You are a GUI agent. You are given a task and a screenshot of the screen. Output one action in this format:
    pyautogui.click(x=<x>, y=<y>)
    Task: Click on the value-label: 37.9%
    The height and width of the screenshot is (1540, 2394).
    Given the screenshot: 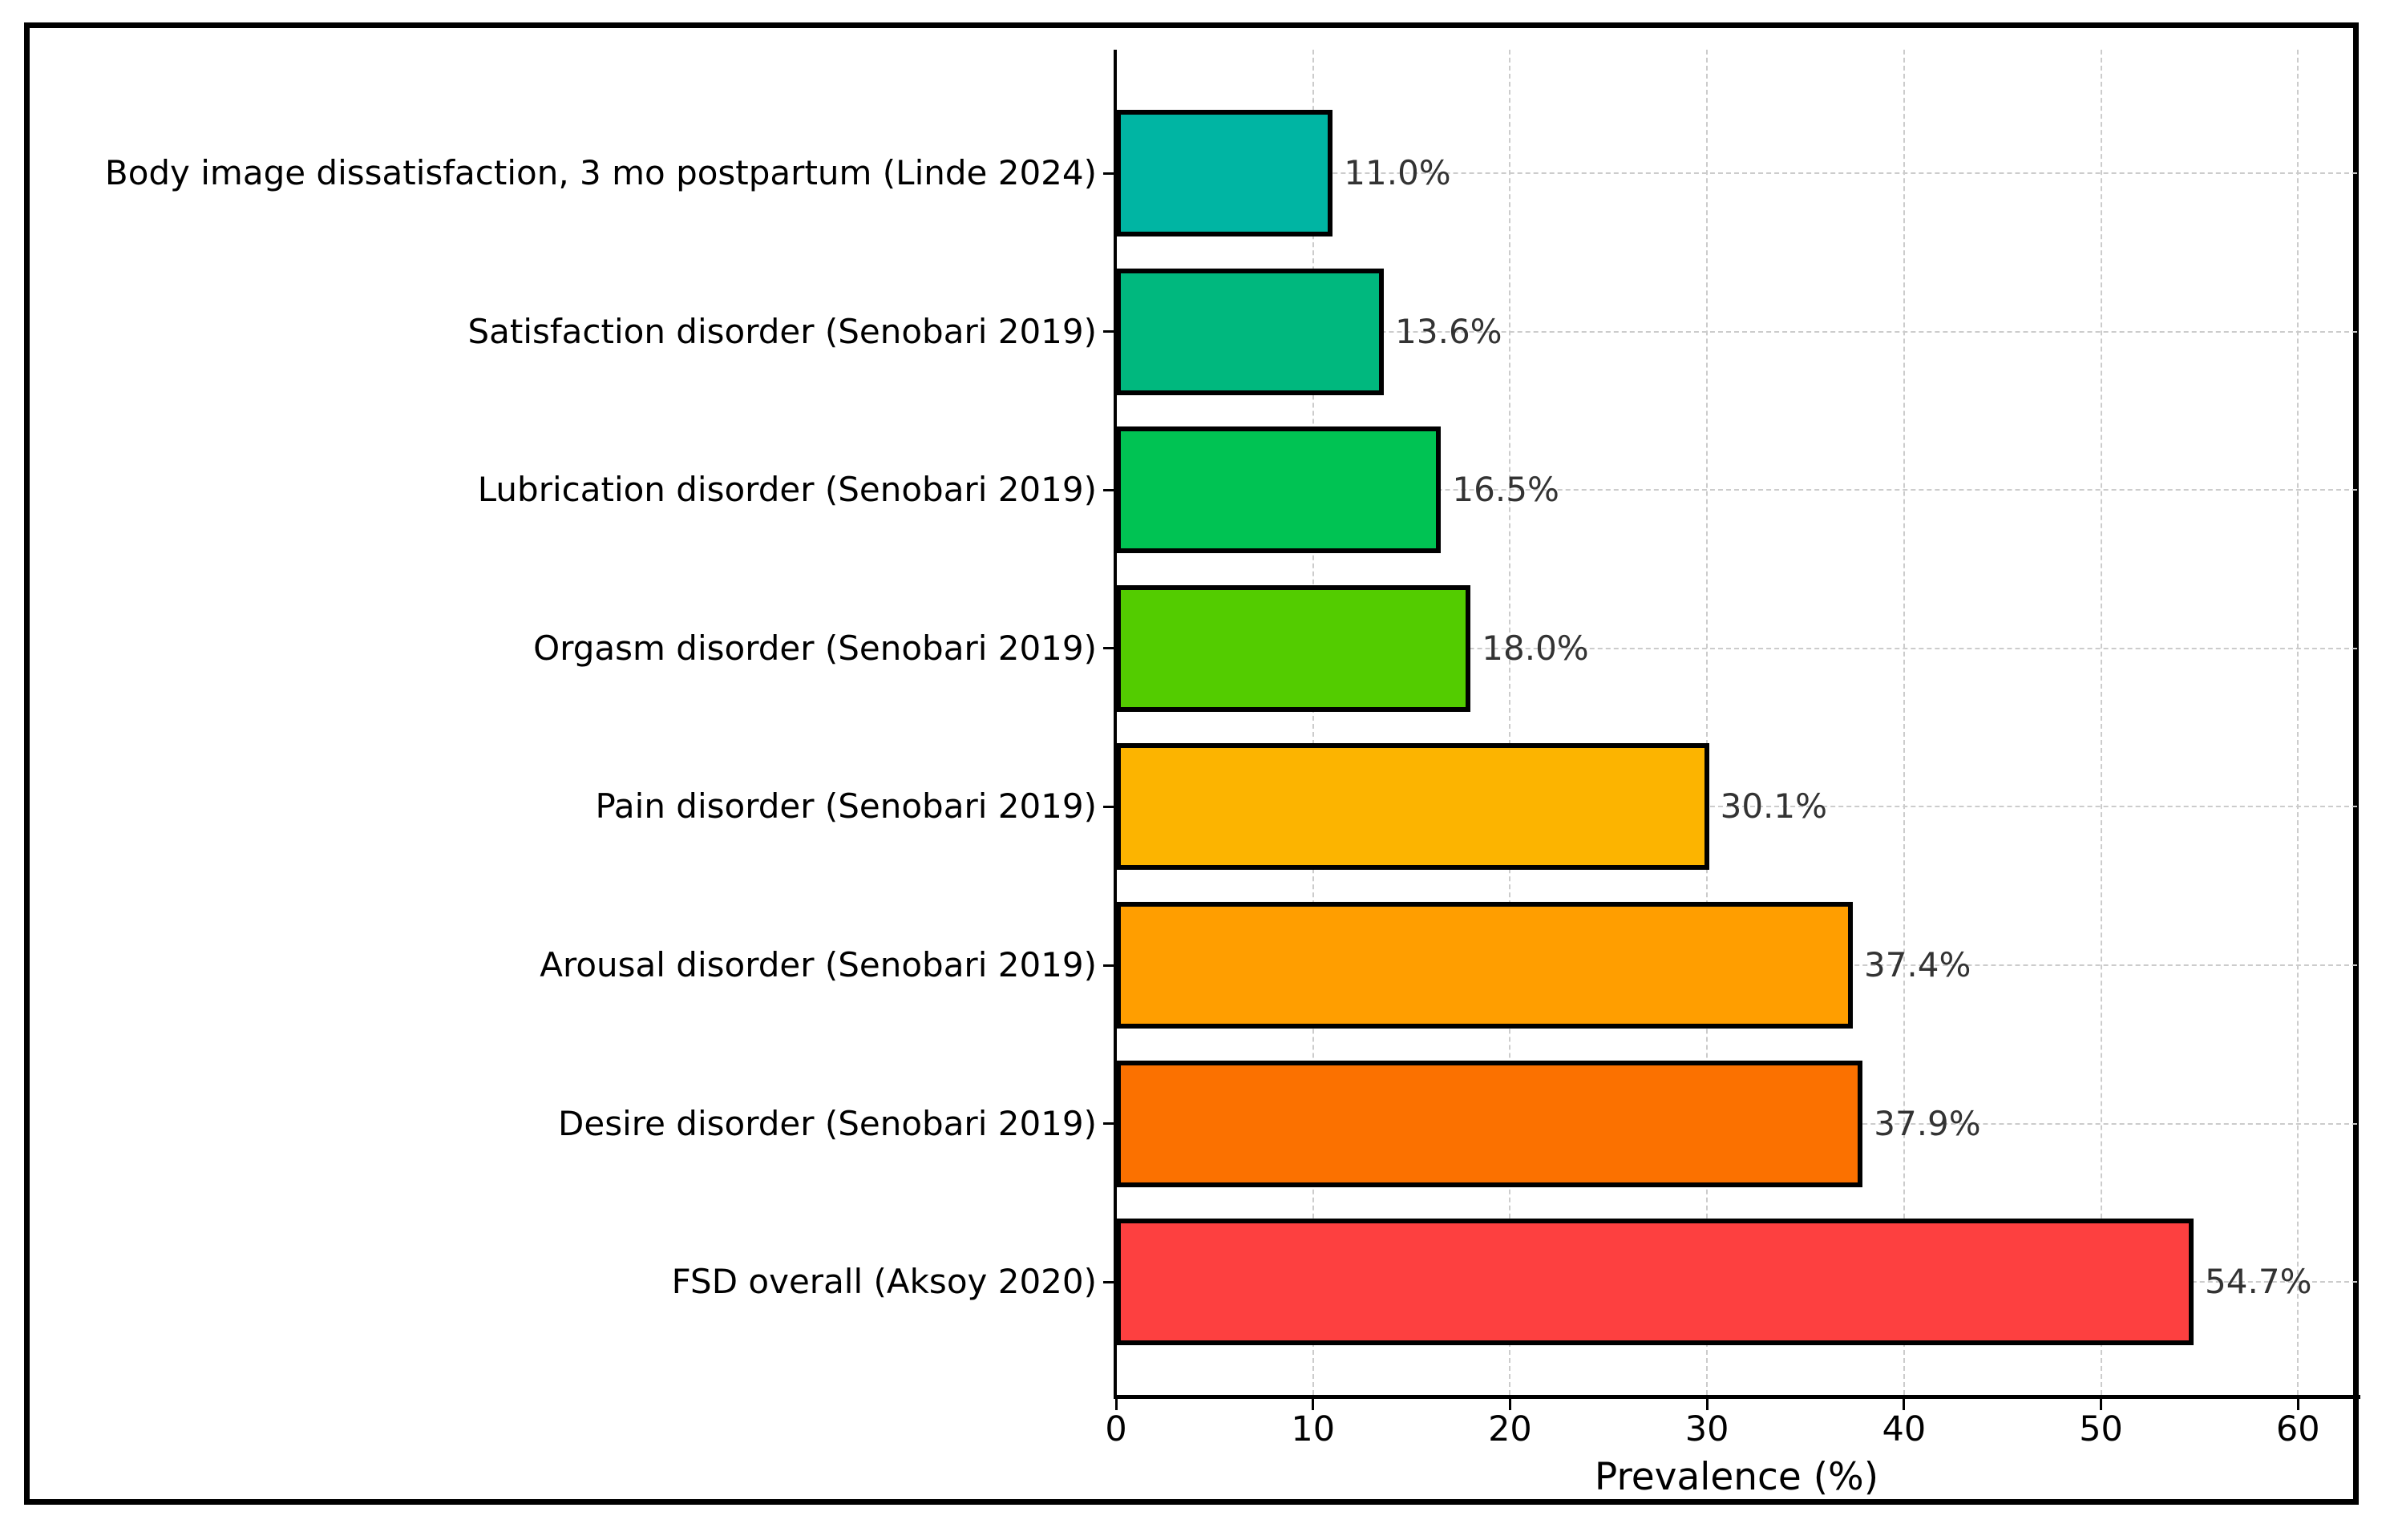 What is the action you would take?
    pyautogui.click(x=1927, y=1123)
    